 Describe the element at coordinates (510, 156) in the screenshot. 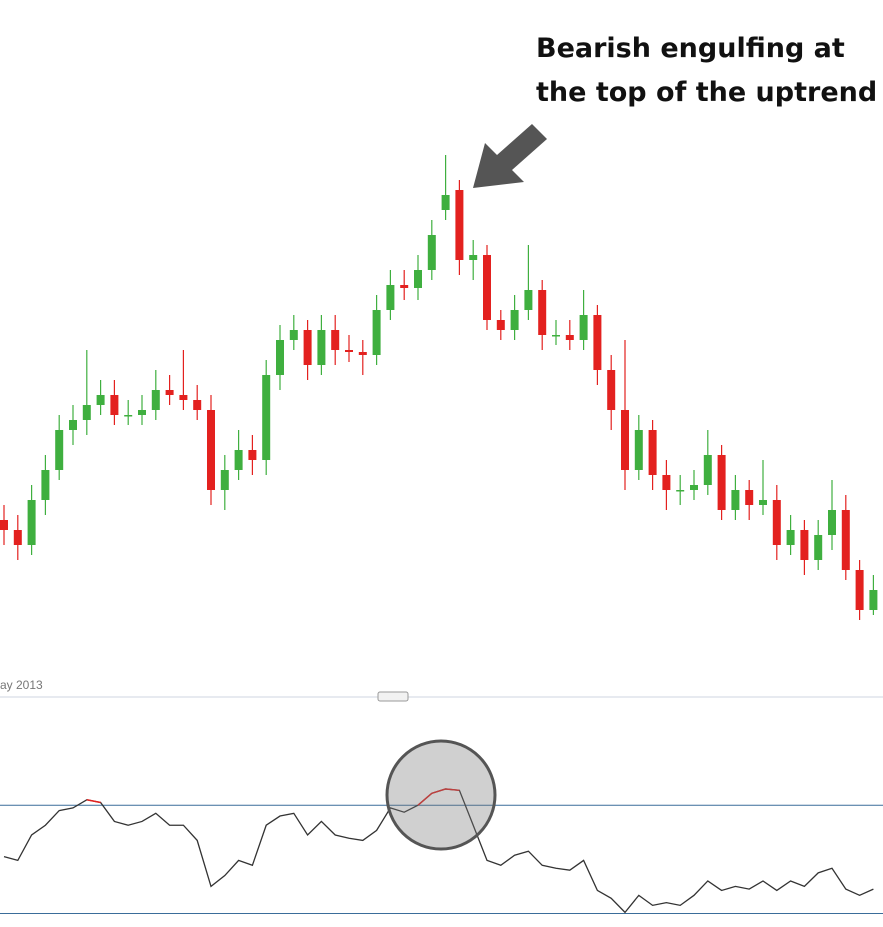

I see `arrow` at that location.